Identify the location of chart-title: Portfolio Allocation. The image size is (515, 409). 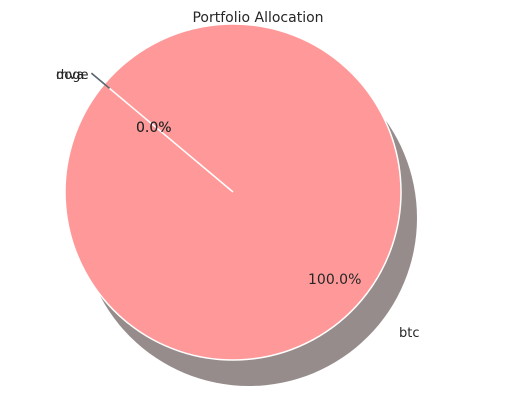
(257, 18).